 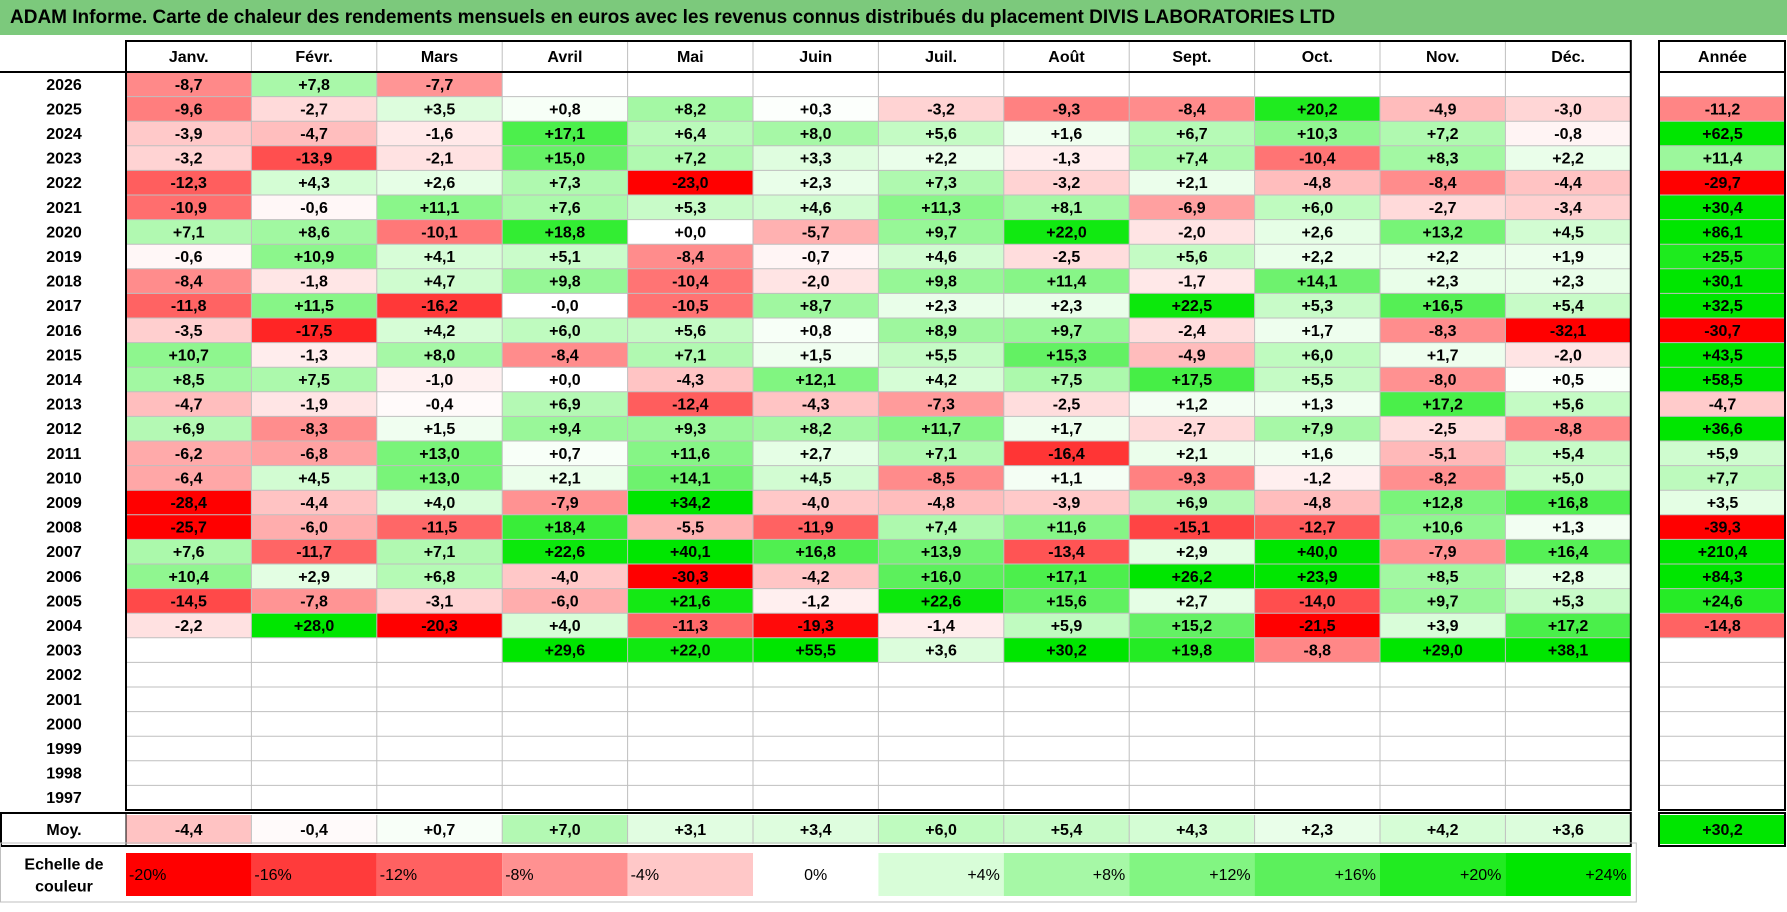 I want to click on scale-swatch, so click(x=439, y=874).